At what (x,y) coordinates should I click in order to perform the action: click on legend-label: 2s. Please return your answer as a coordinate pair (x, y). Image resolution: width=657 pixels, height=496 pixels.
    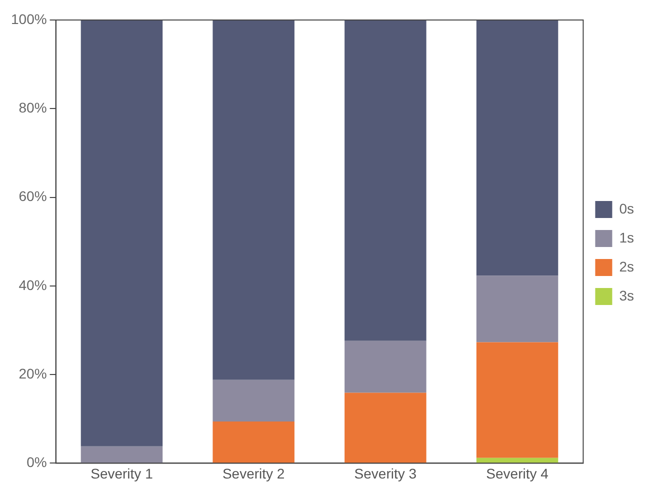
    Looking at the image, I should click on (626, 266).